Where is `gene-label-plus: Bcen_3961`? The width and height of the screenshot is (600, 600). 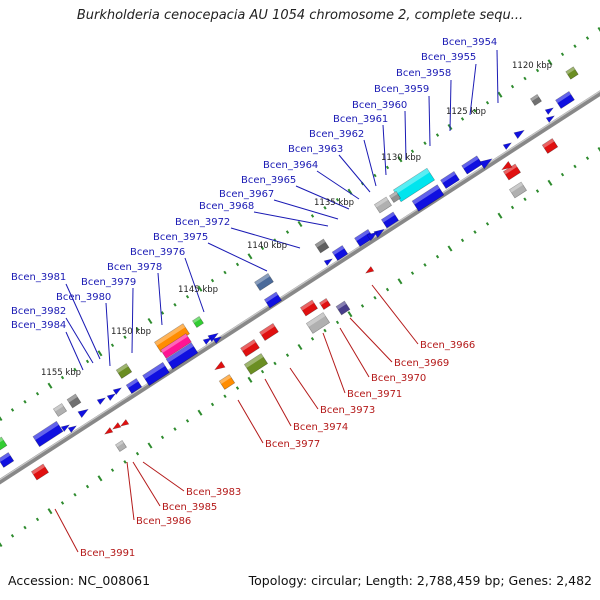
gene-label-plus: Bcen_3961 is located at coordinates (360, 119).